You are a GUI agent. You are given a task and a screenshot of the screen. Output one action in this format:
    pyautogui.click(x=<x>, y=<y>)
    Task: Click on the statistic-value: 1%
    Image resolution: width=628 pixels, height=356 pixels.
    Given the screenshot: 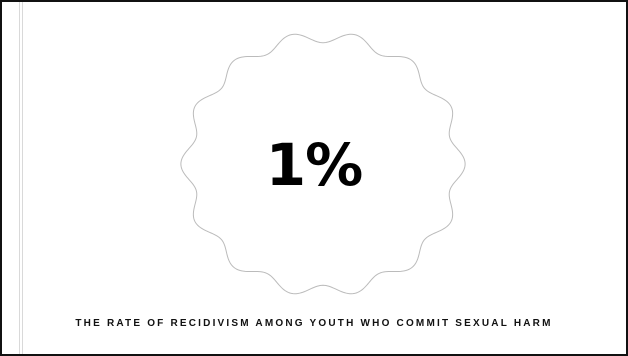 What is the action you would take?
    pyautogui.click(x=314, y=165)
    